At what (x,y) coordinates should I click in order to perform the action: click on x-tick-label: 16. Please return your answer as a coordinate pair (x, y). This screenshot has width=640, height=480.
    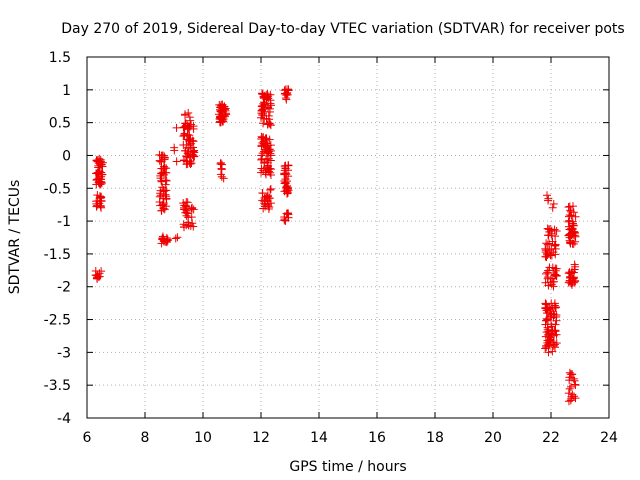
    Looking at the image, I should click on (377, 438).